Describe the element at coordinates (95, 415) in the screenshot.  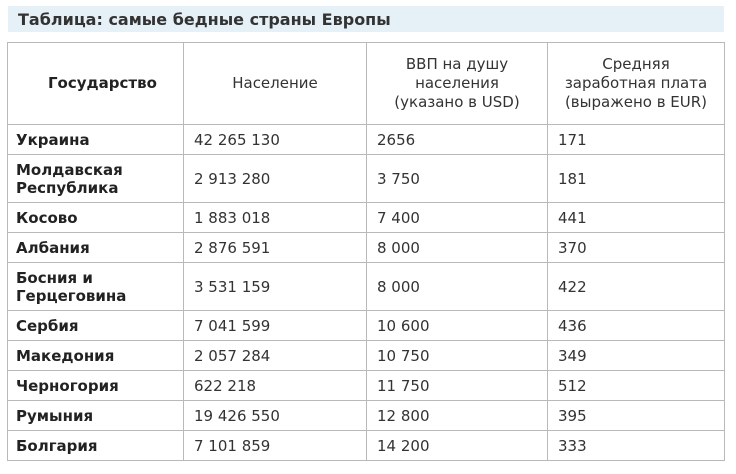
I see `country-cell: Румыния` at that location.